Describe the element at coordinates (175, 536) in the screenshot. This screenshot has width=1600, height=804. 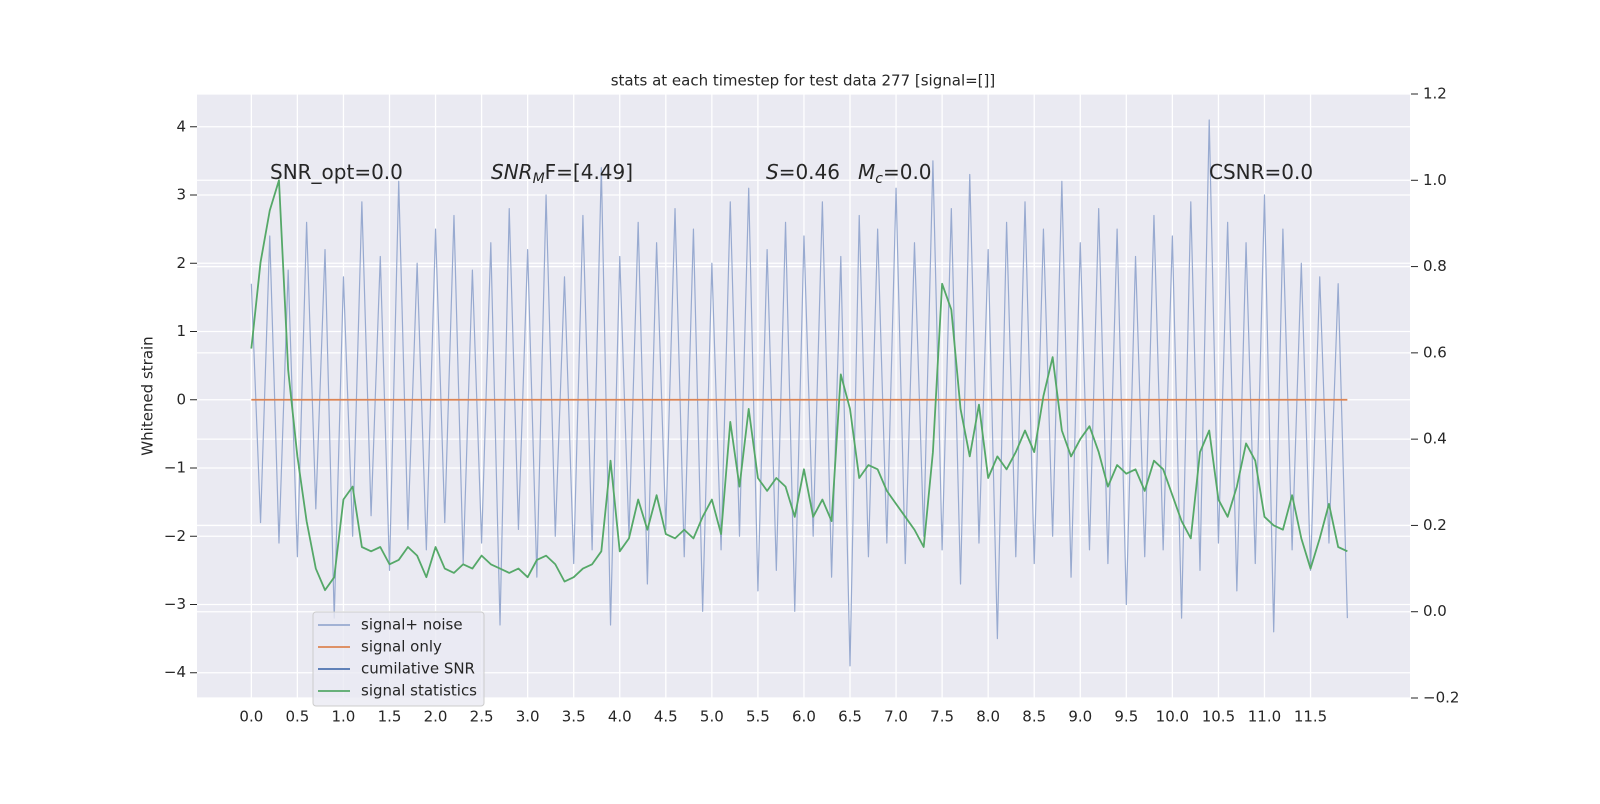
I see `y-tick-label: −2` at that location.